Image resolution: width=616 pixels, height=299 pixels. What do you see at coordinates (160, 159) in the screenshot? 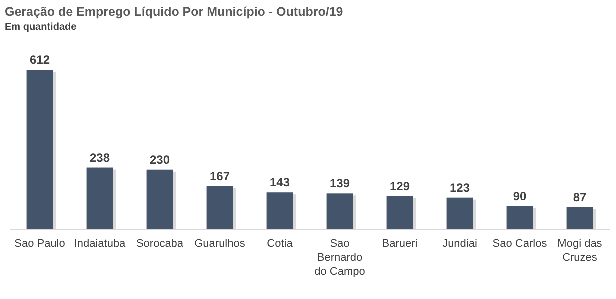
I see `data-label: 230` at bounding box center [160, 159].